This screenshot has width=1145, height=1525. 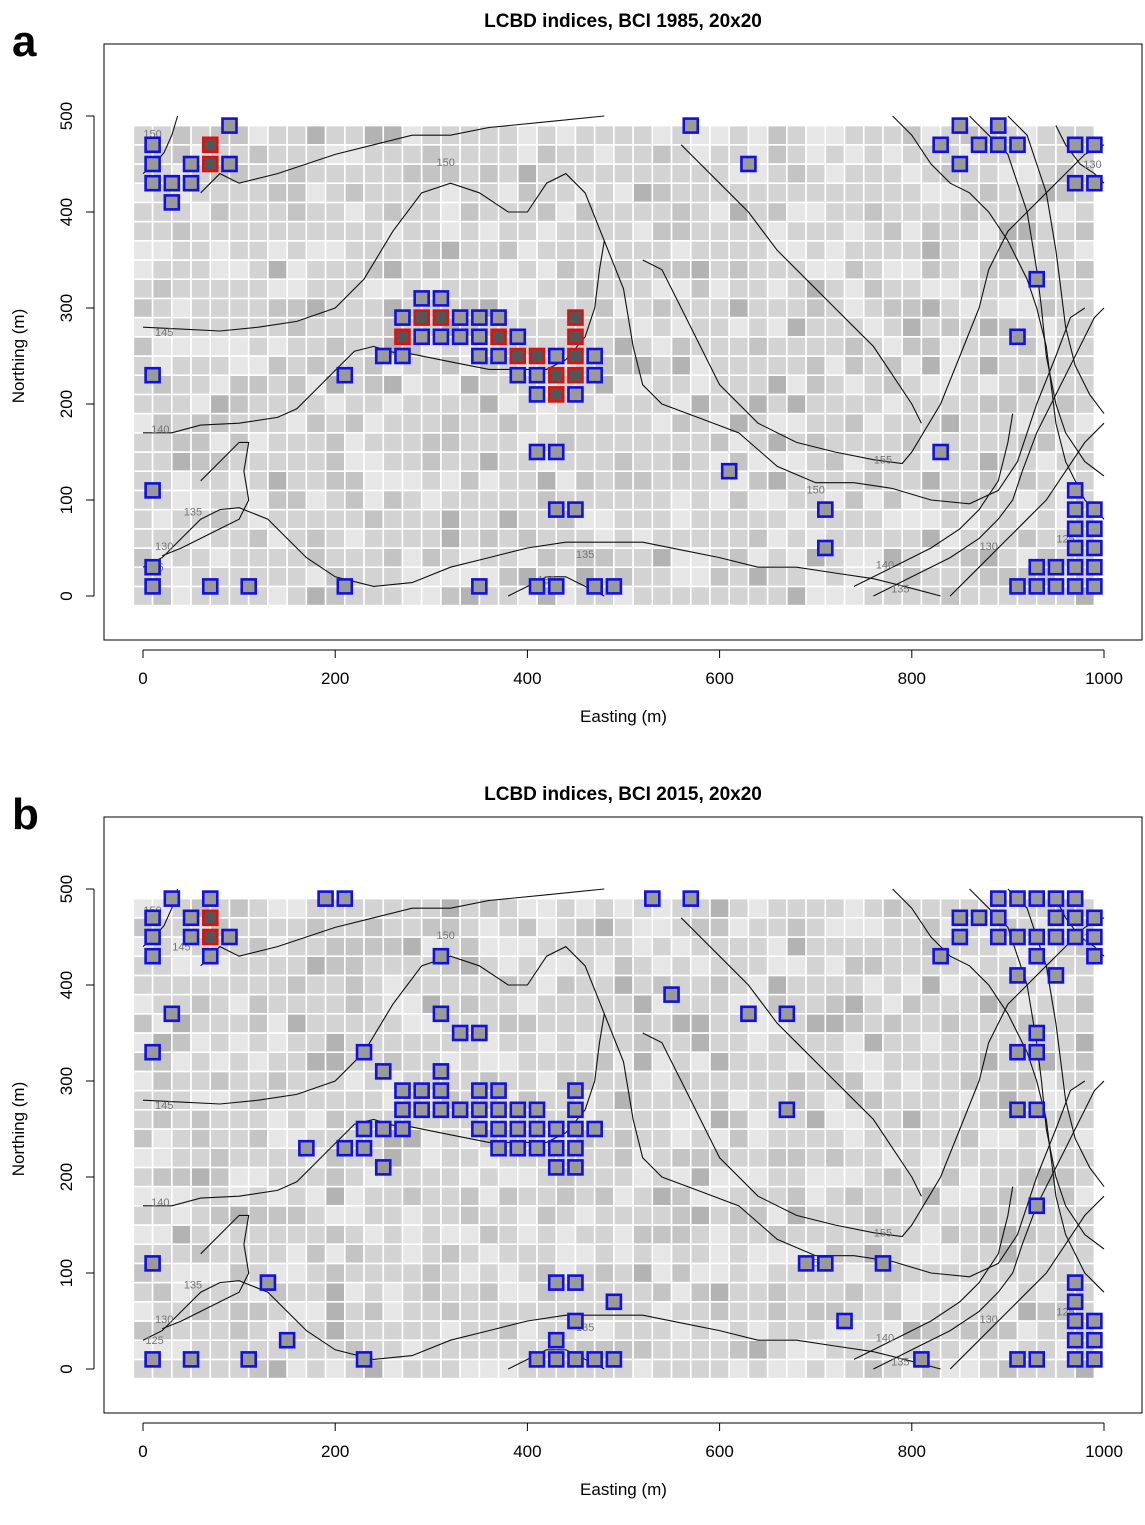 What do you see at coordinates (164, 547) in the screenshot?
I see `contour-label: 130` at bounding box center [164, 547].